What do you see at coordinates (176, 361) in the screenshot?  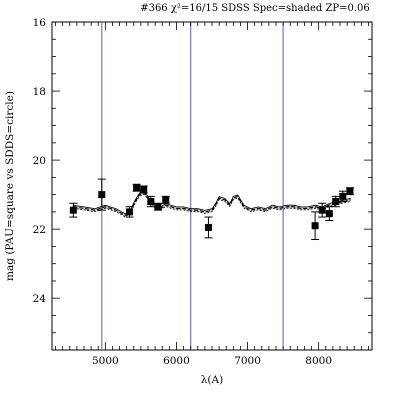 I see `x-tick-label: 6000` at bounding box center [176, 361].